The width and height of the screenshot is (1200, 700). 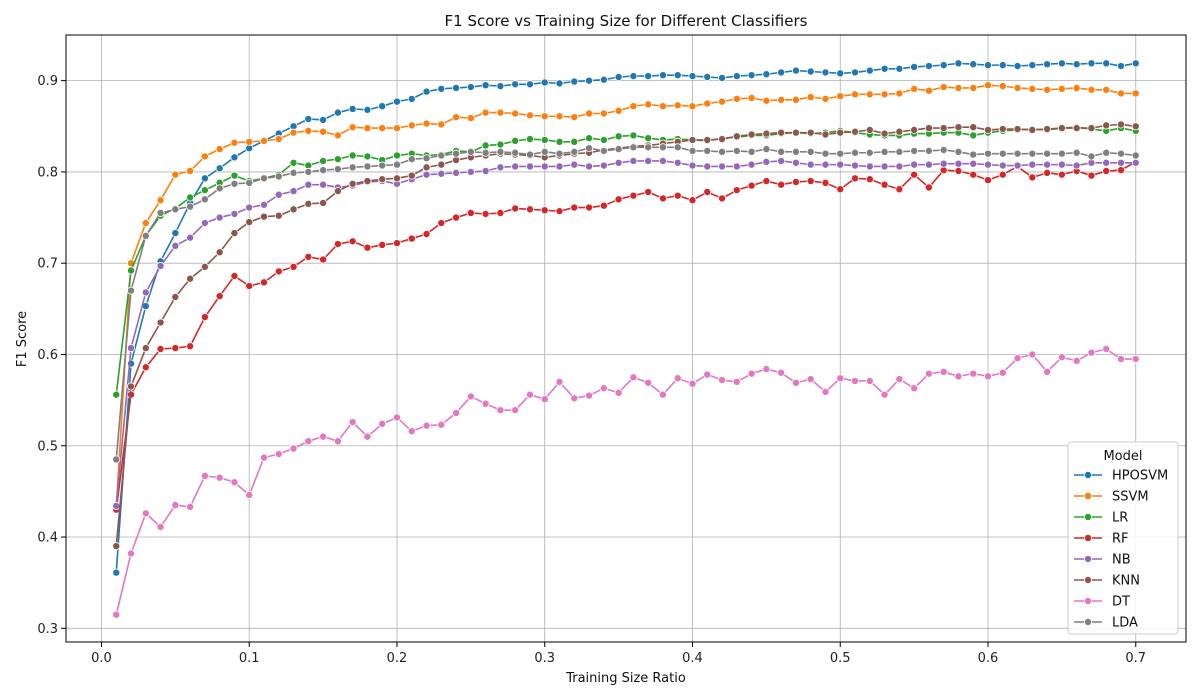 I want to click on legend-swatch-marker, so click(x=1088, y=474).